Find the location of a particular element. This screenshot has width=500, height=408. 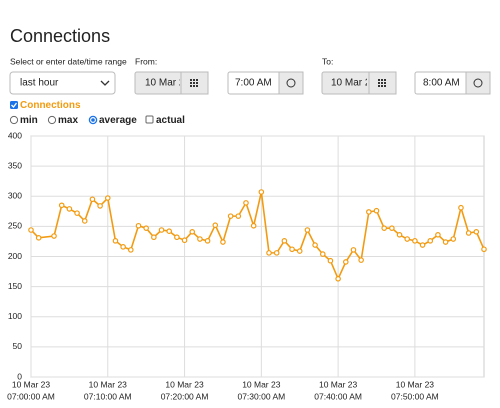

option-label: min is located at coordinates (29, 120).